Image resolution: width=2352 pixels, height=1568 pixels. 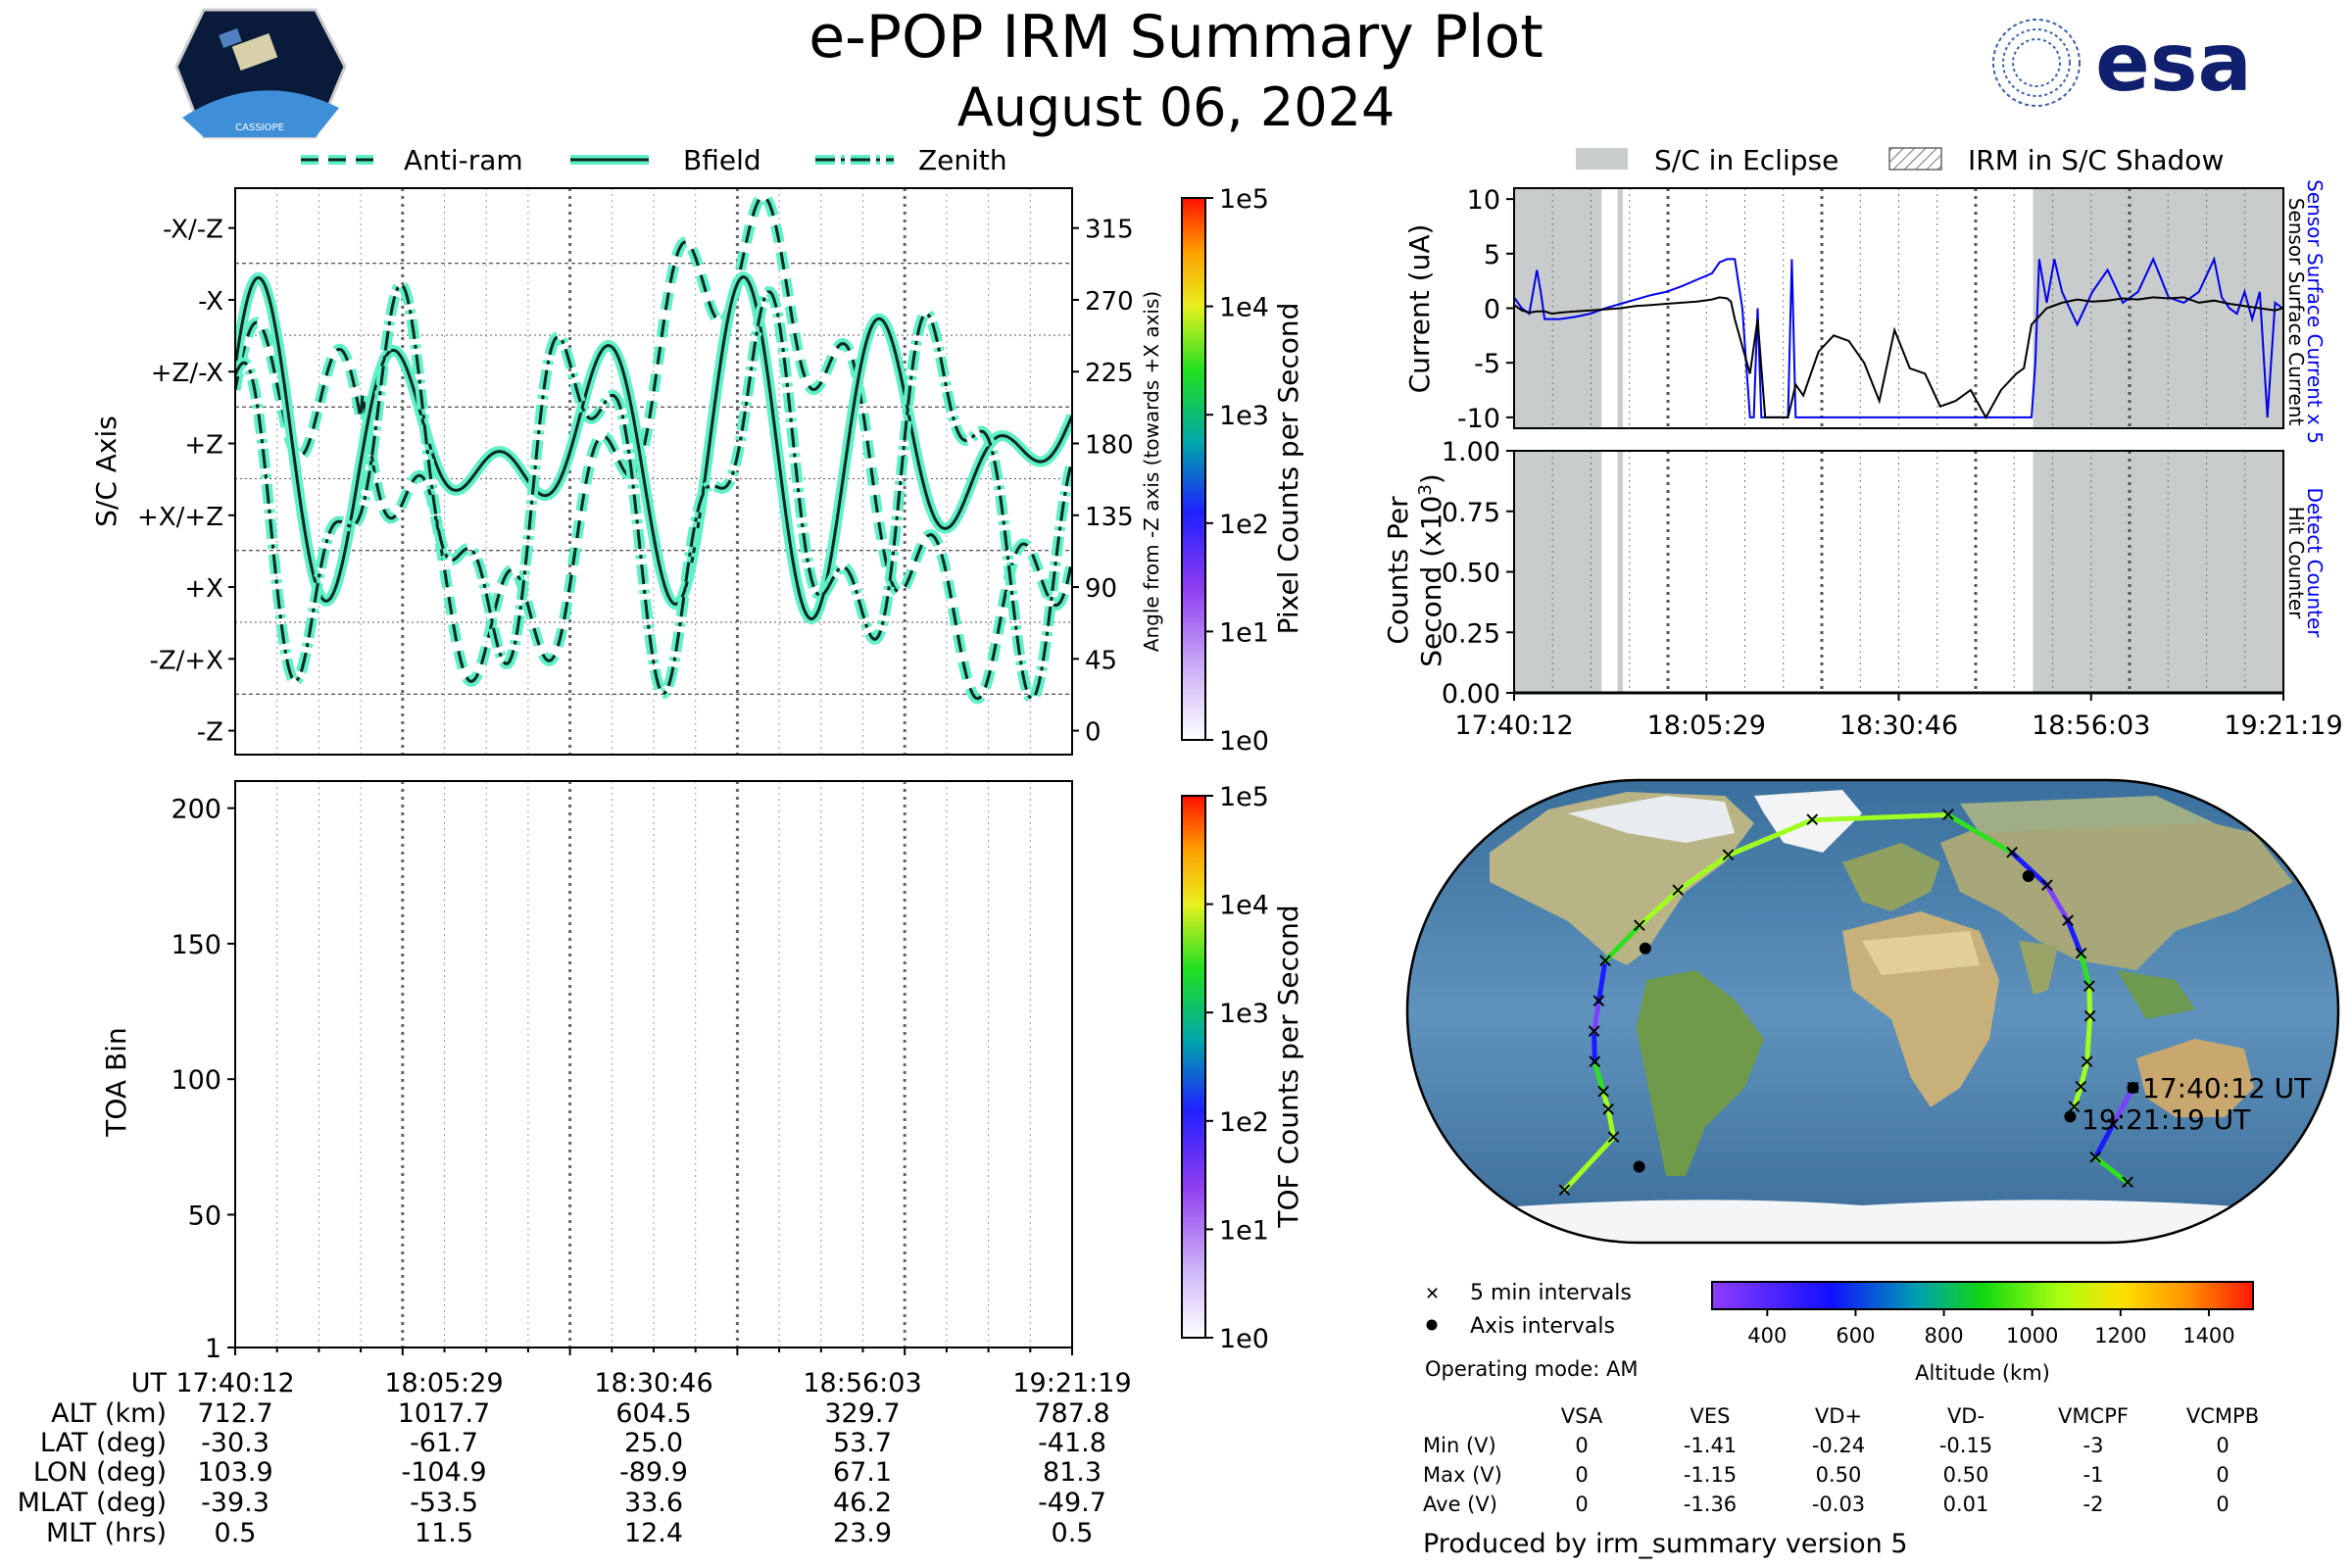 What do you see at coordinates (236, 1533) in the screenshot?
I see `ephemeris-cell: 0.5` at bounding box center [236, 1533].